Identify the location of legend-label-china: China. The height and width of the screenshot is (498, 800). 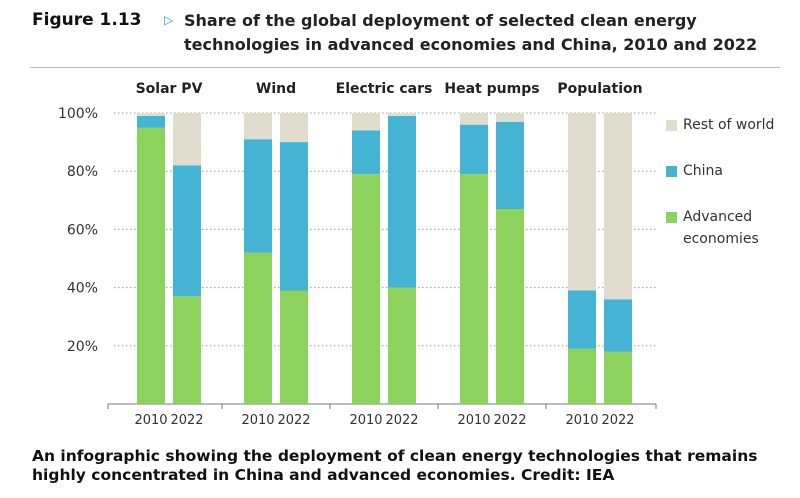
(703, 171).